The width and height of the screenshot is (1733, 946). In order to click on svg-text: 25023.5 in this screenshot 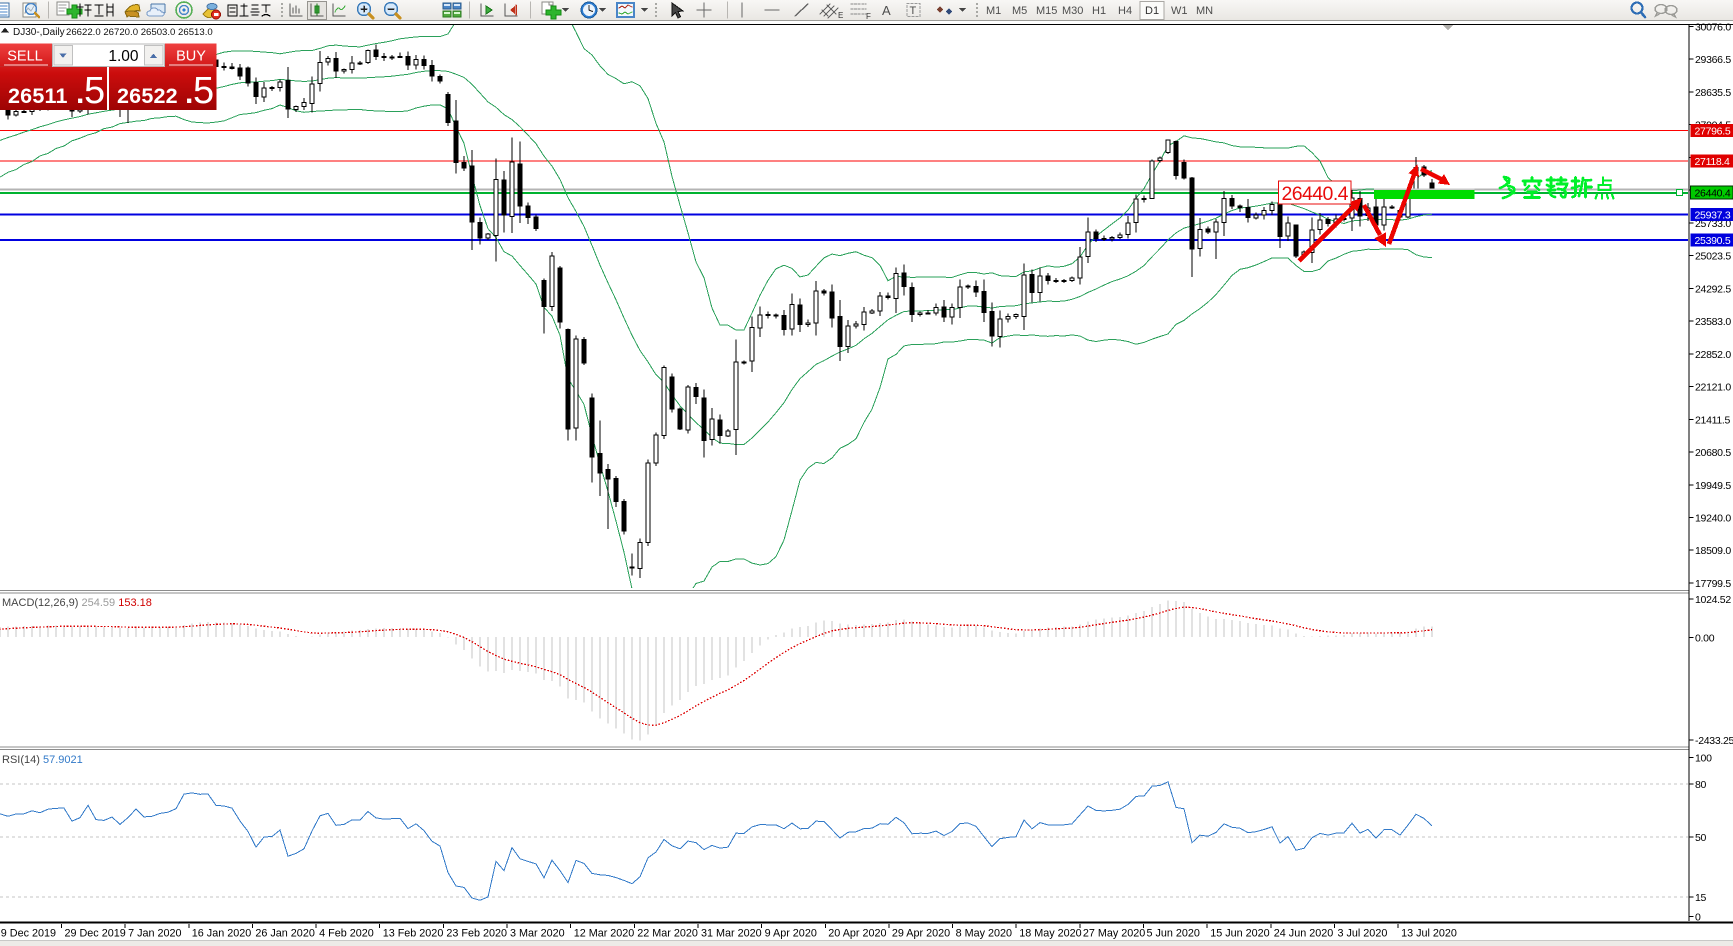, I will do `click(1713, 257)`.